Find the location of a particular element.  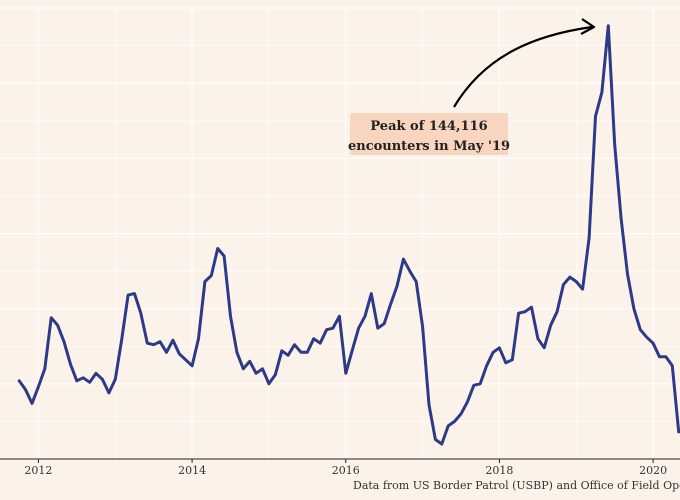

annotation-box is located at coordinates (429, 134).